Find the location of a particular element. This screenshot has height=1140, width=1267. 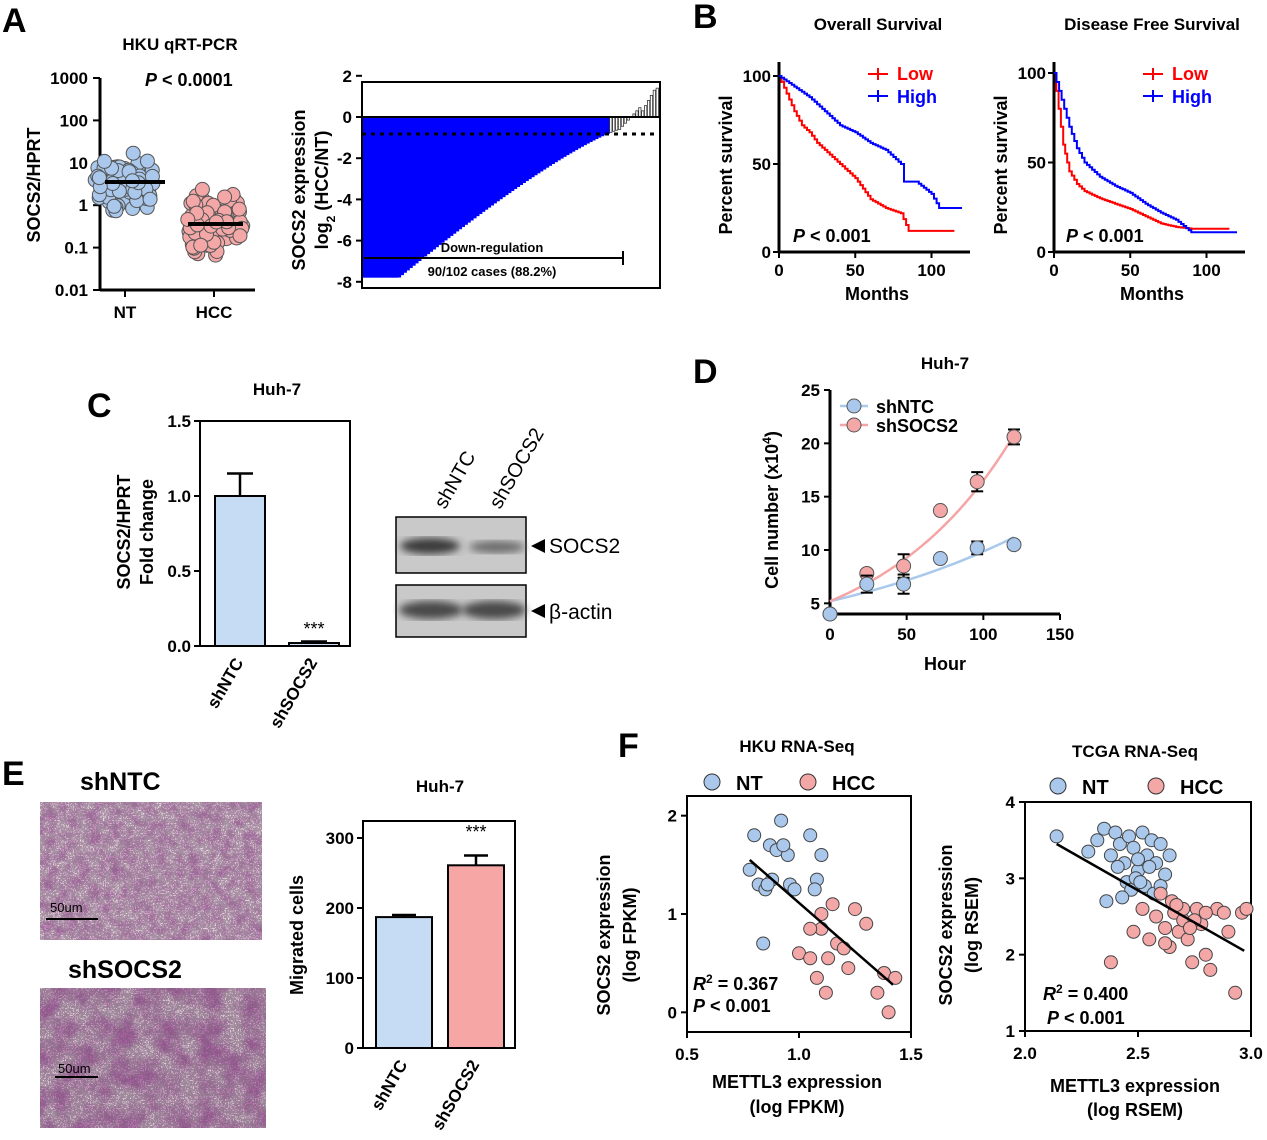

b-dfs-ytick: 100 is located at coordinates (1032, 73).